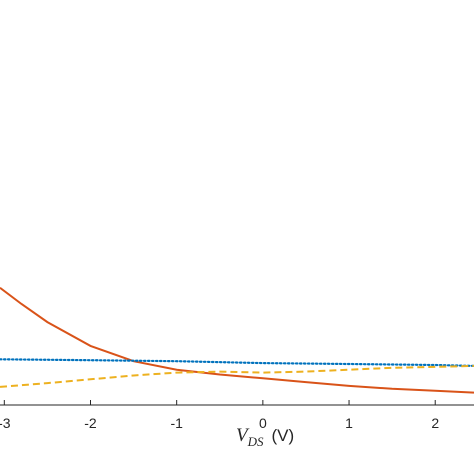 The width and height of the screenshot is (474, 474). What do you see at coordinates (349, 423) in the screenshot?
I see `x-tick-label: 1` at bounding box center [349, 423].